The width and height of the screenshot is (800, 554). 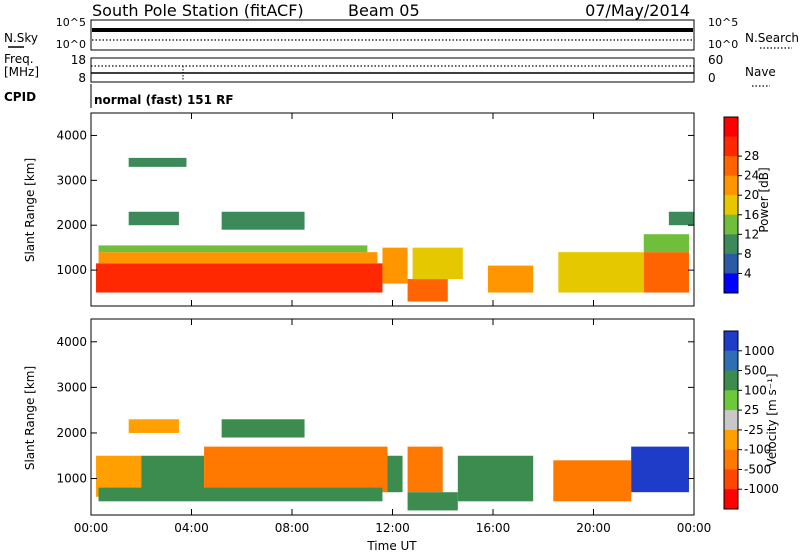 I want to click on freq-right-tick-bottom: 0, so click(x=712, y=78).